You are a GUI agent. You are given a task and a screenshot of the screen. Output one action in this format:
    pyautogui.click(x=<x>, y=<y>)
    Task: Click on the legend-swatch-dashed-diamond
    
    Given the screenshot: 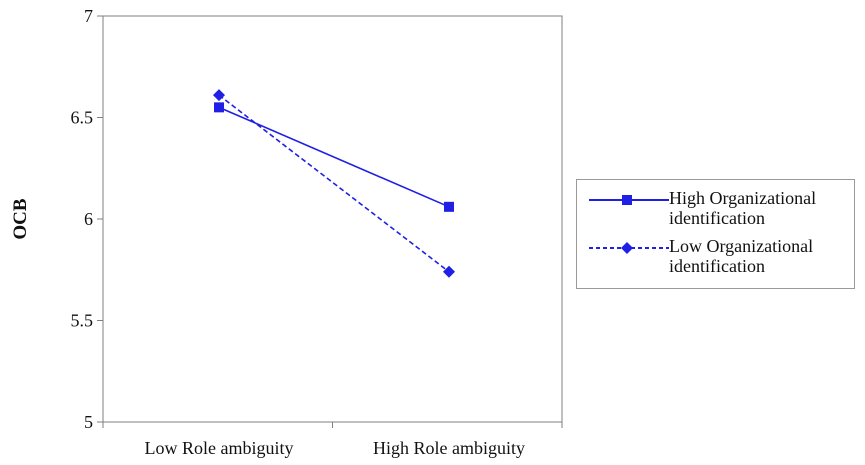 What is the action you would take?
    pyautogui.click(x=629, y=248)
    